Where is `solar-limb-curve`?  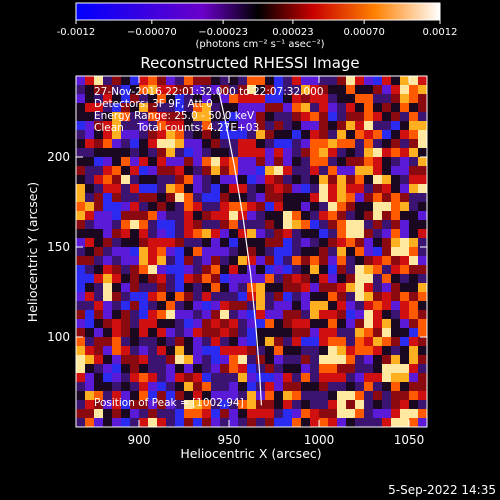 solar-limb-curve is located at coordinates (239, 247).